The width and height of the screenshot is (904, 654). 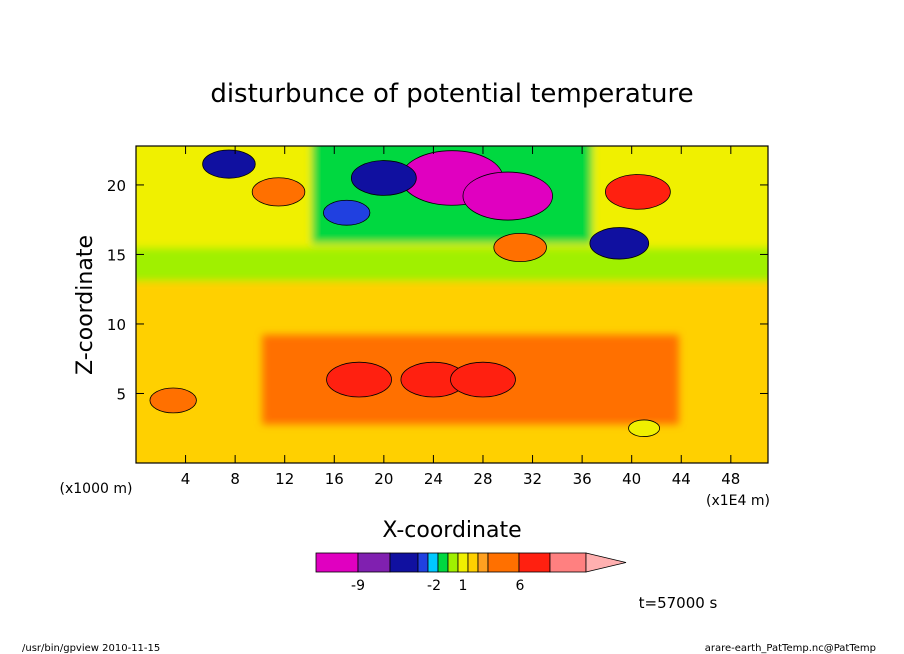 What do you see at coordinates (678, 603) in the screenshot?
I see `time-label: t=57000 s` at bounding box center [678, 603].